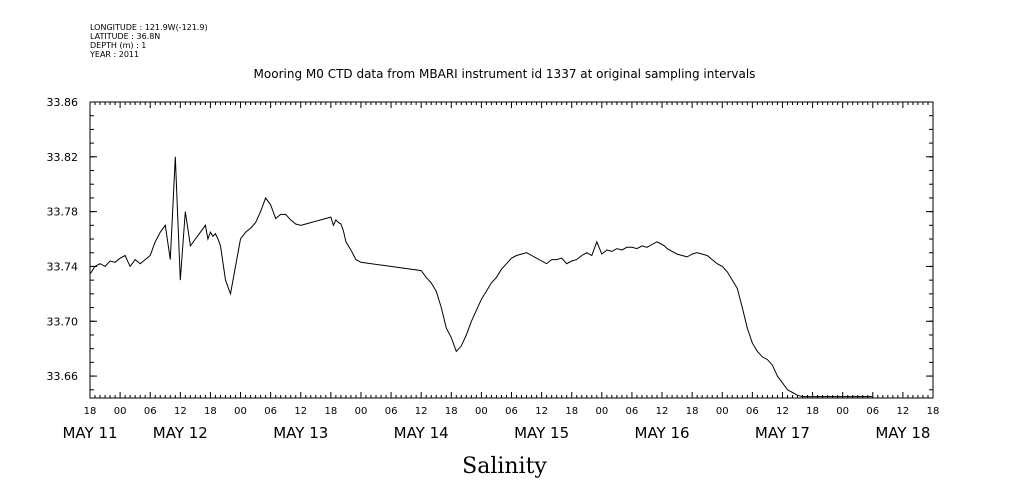 Image resolution: width=1009 pixels, height=504 pixels. Describe the element at coordinates (662, 433) in the screenshot. I see `x-day-label: MAY 16` at that location.